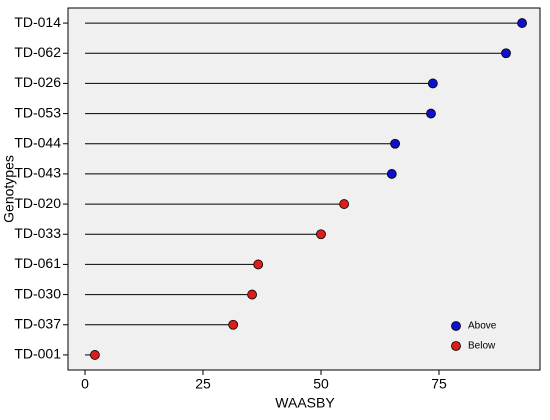 The height and width of the screenshot is (420, 550). What do you see at coordinates (37, 323) in the screenshot?
I see `y-tick-label: TD-037` at bounding box center [37, 323].